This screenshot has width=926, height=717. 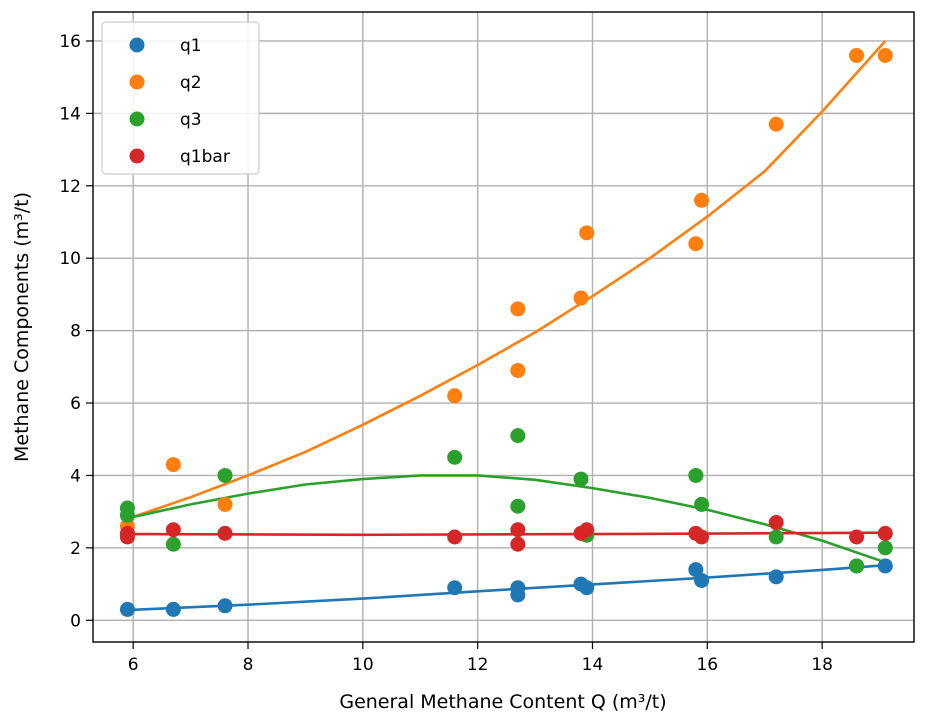 I want to click on legend-marker-q1bar, so click(x=137, y=156).